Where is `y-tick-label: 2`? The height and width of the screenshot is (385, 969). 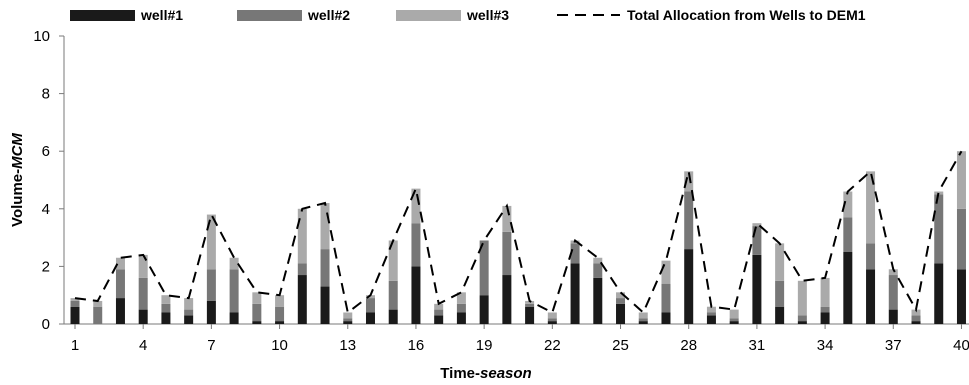
y-tick-label: 2 is located at coordinates (46, 266).